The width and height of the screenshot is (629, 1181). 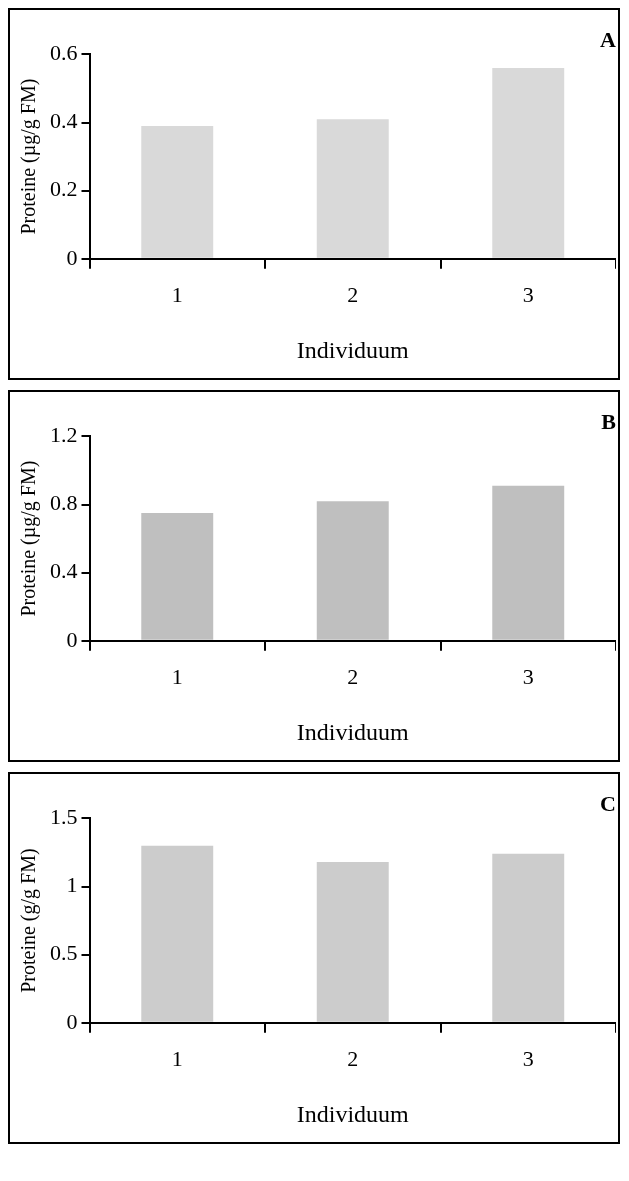 What do you see at coordinates (64, 503) in the screenshot?
I see `y-tick-label: 0.8` at bounding box center [64, 503].